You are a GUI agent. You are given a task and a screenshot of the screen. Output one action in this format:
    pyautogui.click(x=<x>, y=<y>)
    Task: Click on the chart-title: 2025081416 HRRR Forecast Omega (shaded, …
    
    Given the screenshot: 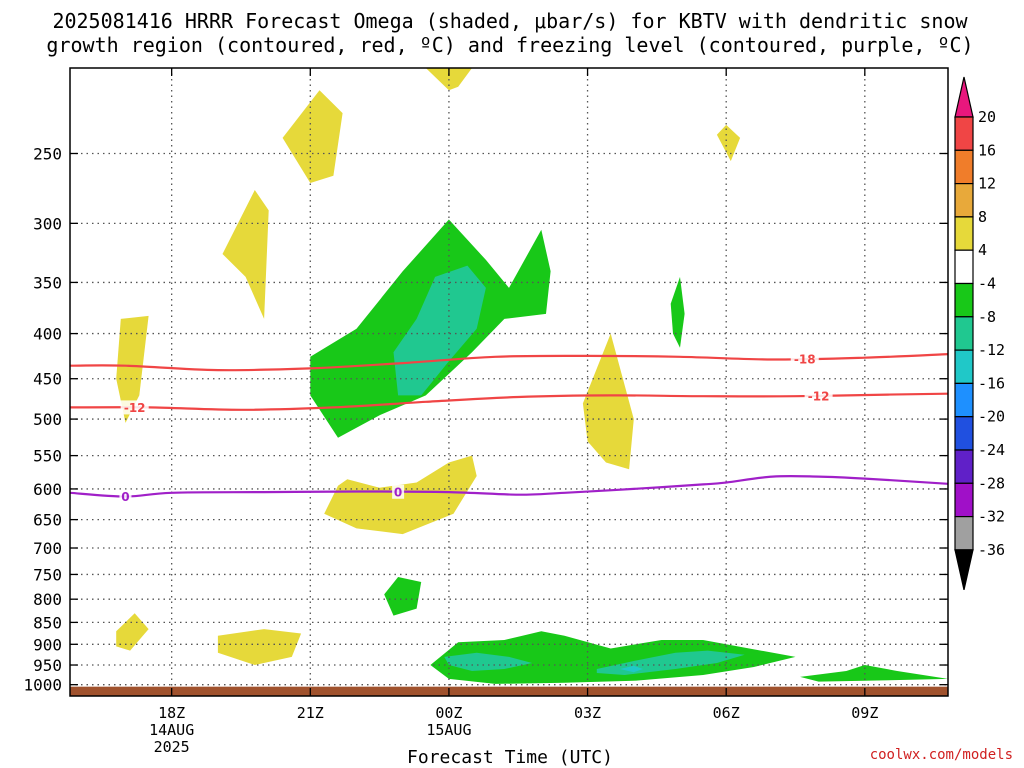 What is the action you would take?
    pyautogui.click(x=509, y=33)
    